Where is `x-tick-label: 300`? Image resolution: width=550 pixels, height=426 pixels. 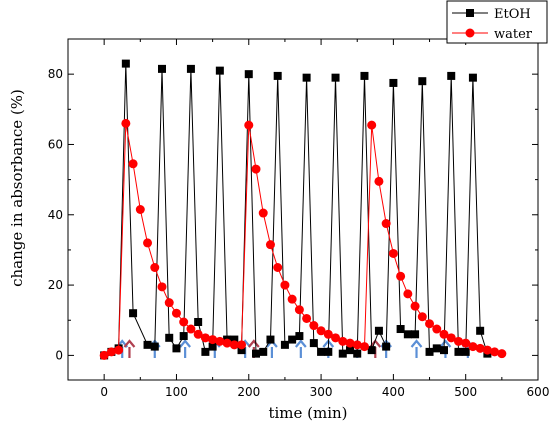 x-tick-label: 300 is located at coordinates (321, 392).